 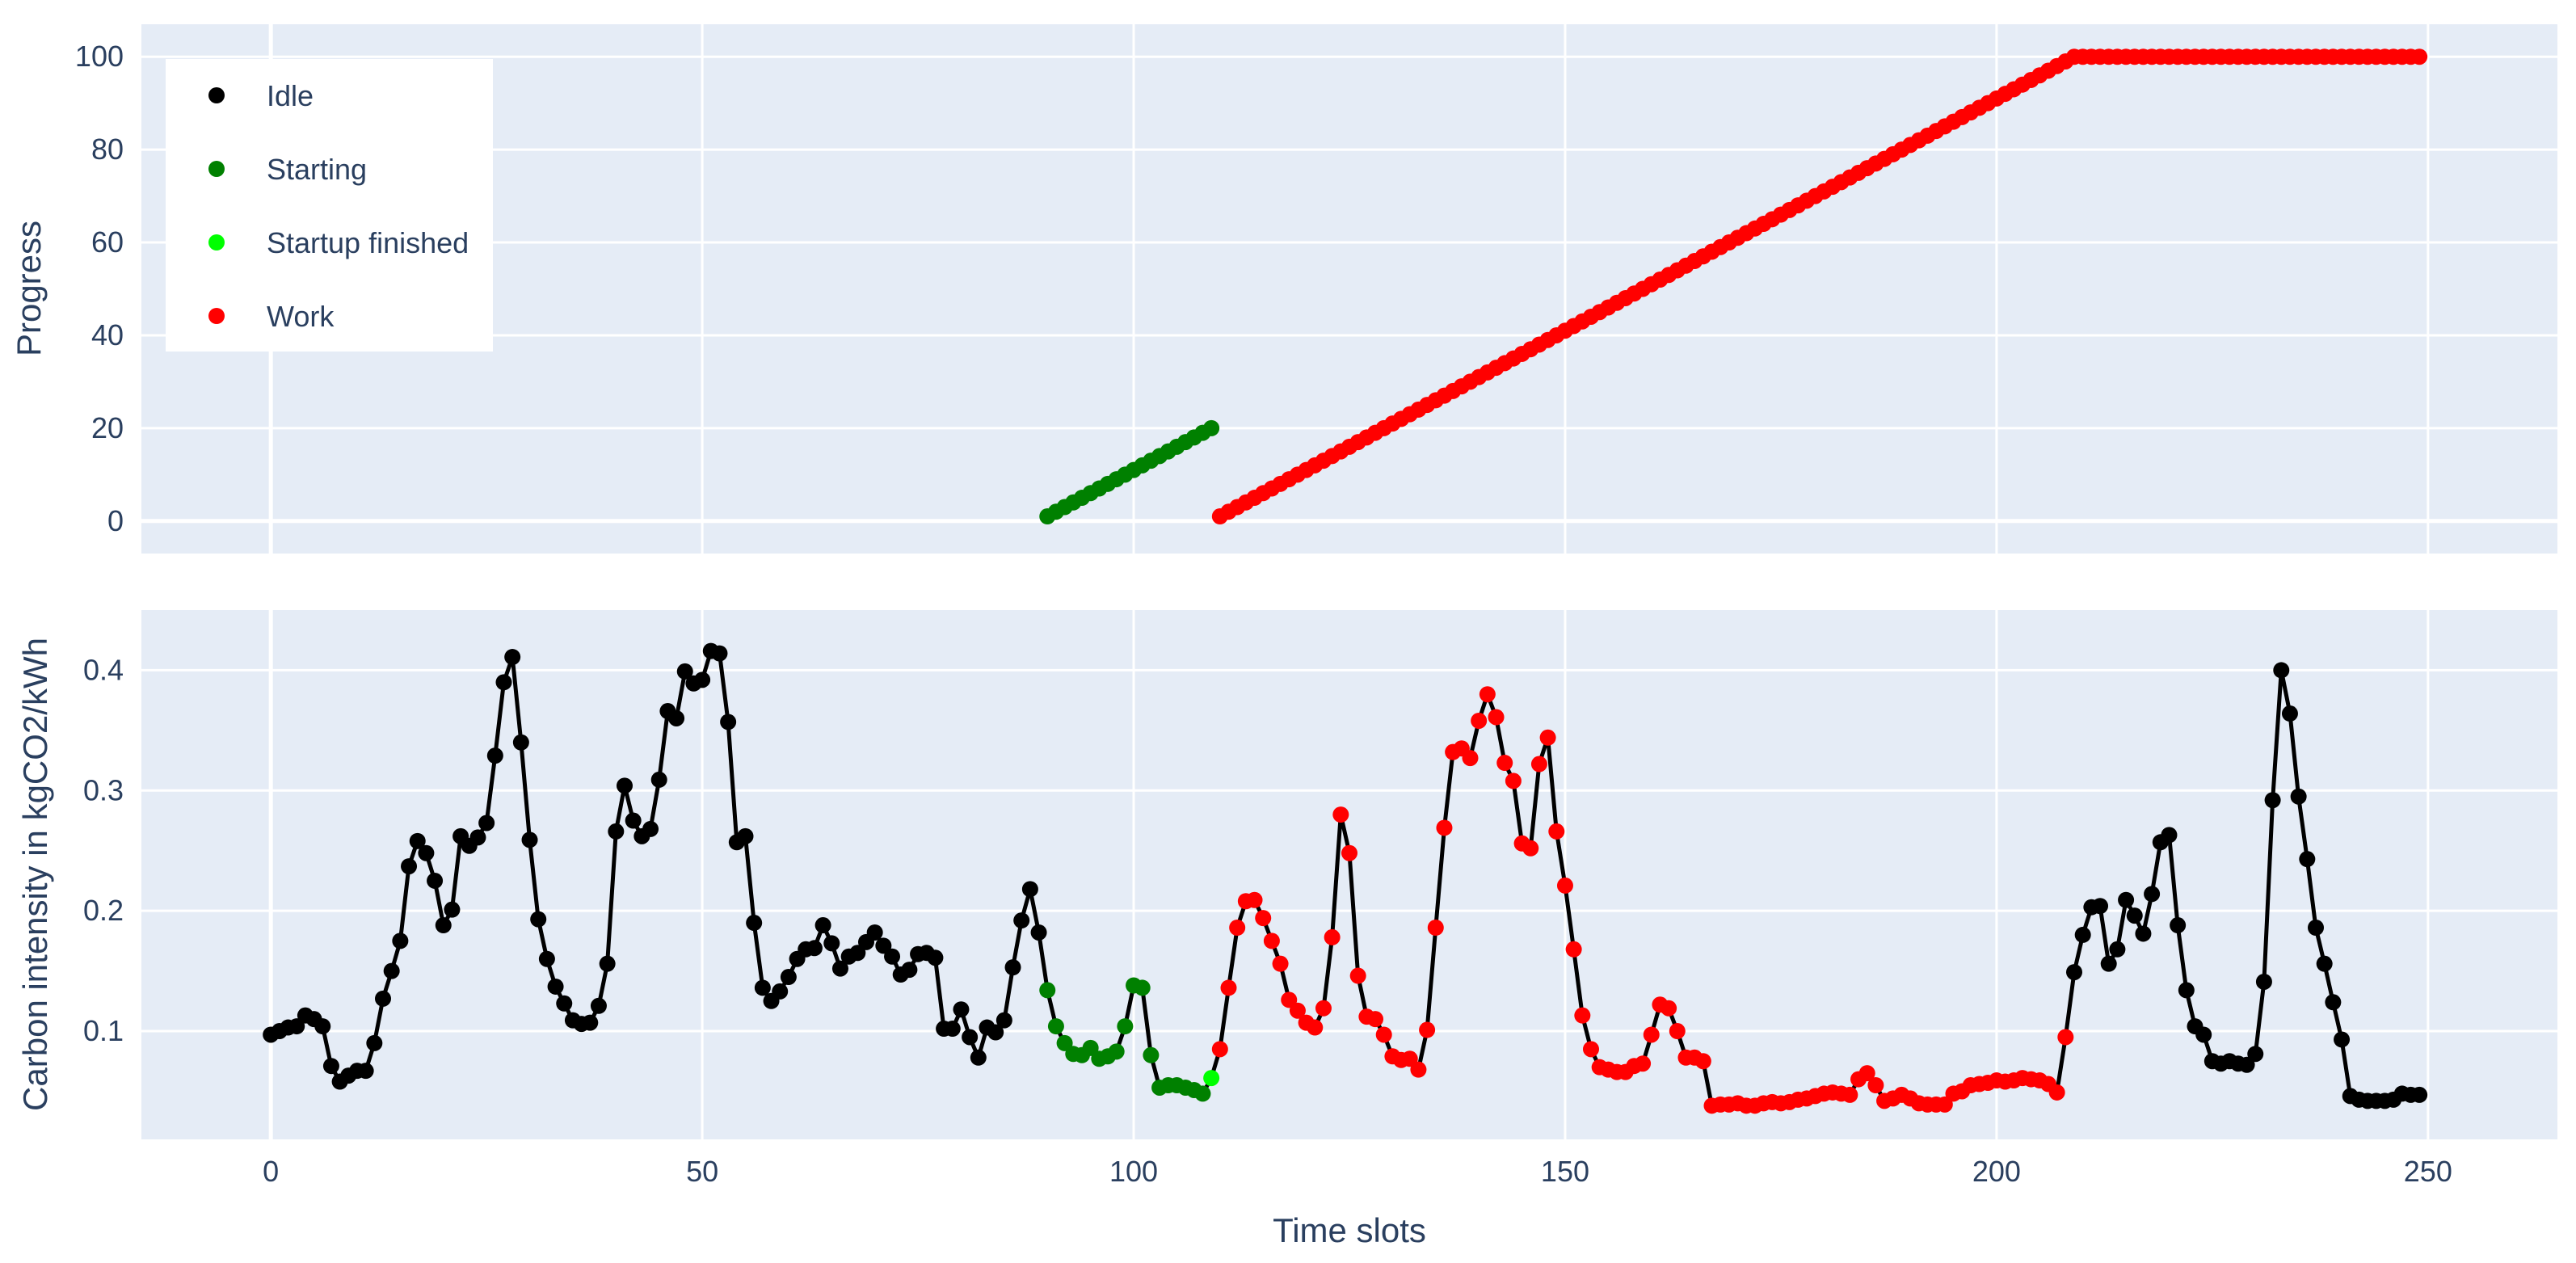 I want to click on legend-label-startup-finished: Startup finished, so click(x=368, y=242).